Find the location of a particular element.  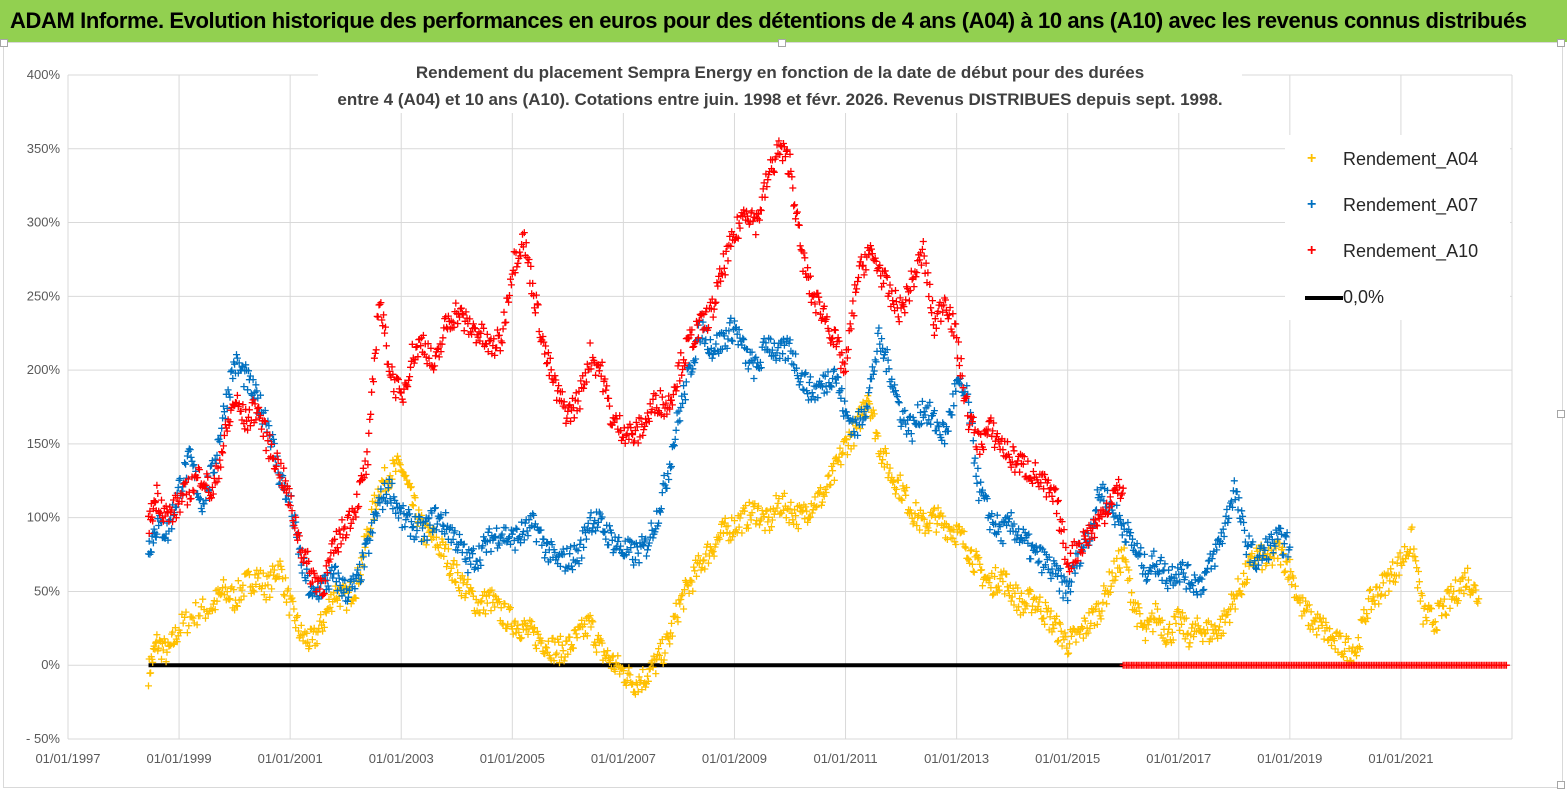

resize-handle-top-left is located at coordinates (4, 43).